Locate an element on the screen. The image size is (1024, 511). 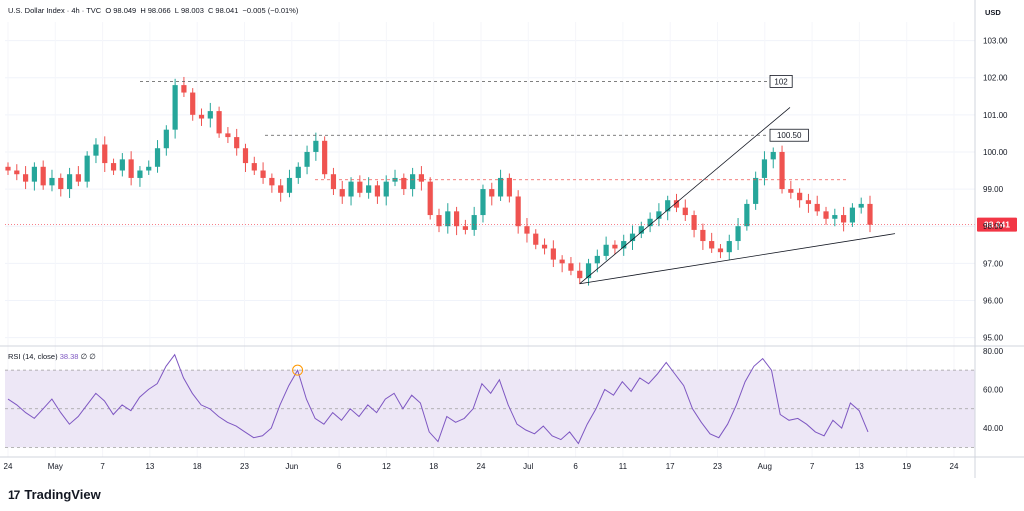
rsi-highlight-circle is located at coordinates (298, 370).